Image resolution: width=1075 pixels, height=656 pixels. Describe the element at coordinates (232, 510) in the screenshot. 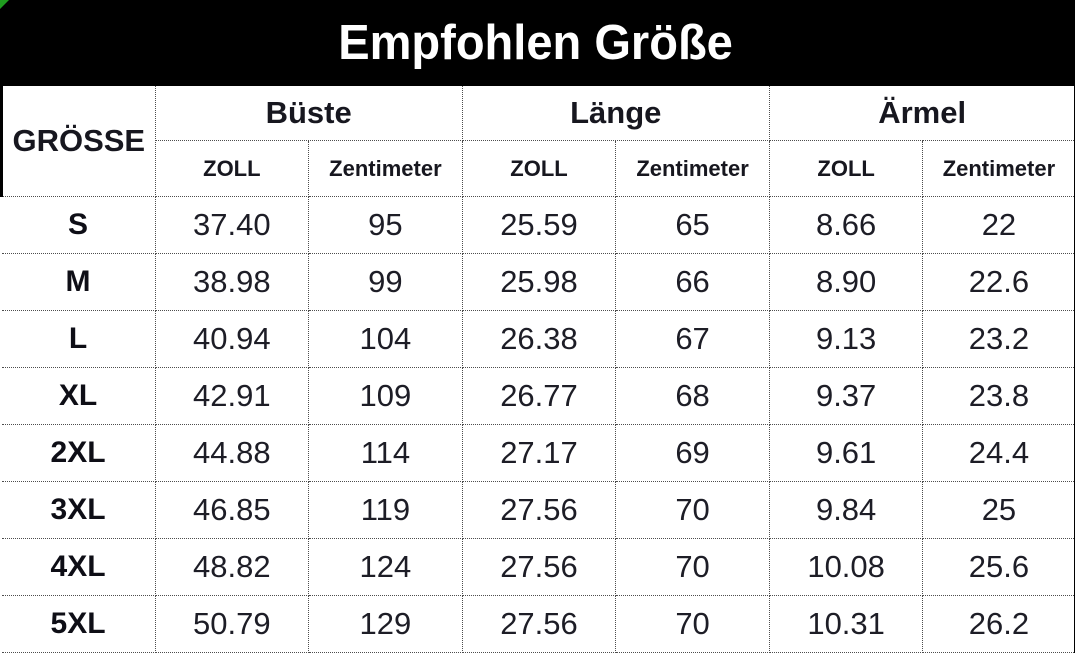

I see `value-cell: 46.85` at that location.